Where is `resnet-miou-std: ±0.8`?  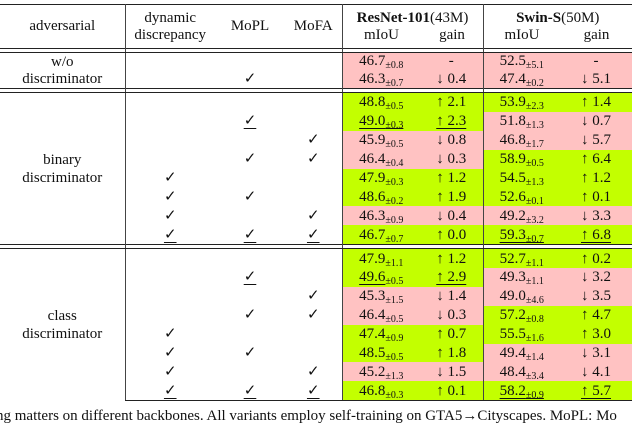 resnet-miou-std: ±0.8 is located at coordinates (394, 66).